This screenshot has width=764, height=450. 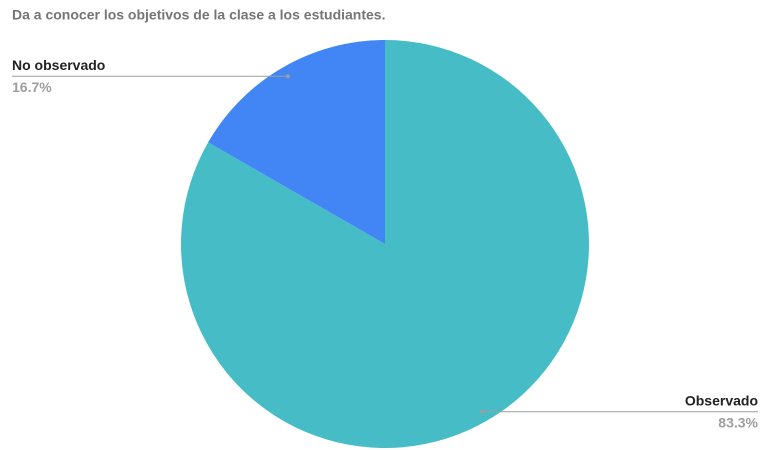 I want to click on pie-slice, so click(x=296, y=142).